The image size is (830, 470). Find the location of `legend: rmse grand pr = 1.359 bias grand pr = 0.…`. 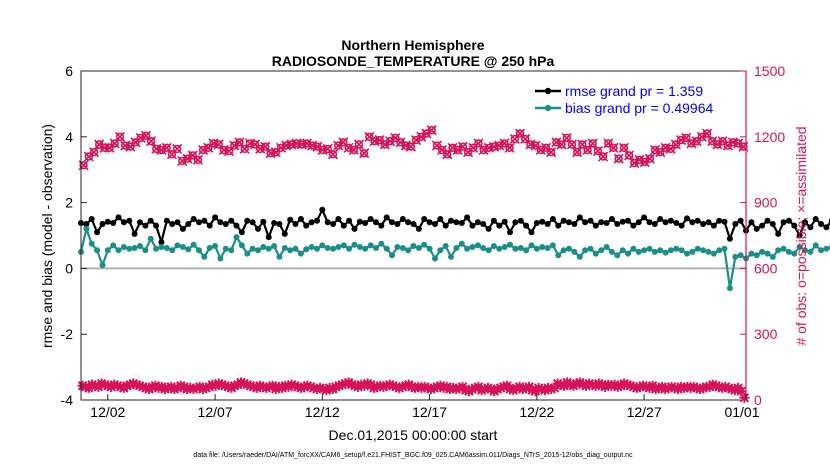

legend: rmse grand pr = 1.359 bias grand pr = 0.… is located at coordinates (624, 99).